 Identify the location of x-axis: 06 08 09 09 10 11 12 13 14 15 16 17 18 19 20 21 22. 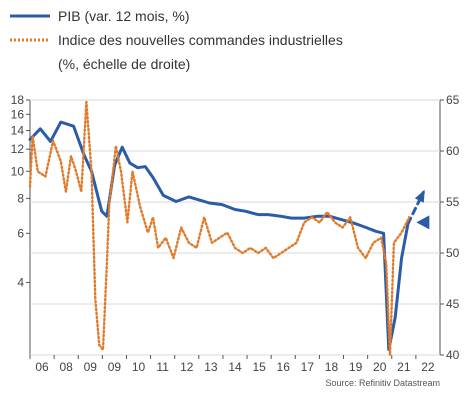
(232, 364).